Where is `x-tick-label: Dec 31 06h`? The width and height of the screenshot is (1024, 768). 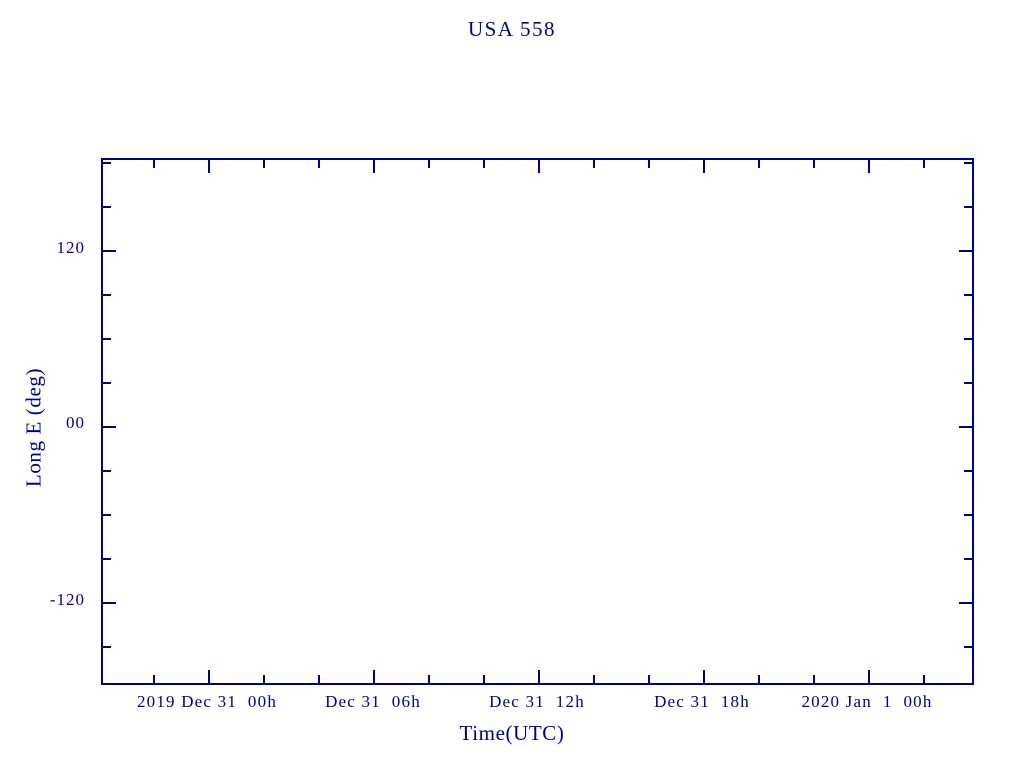 x-tick-label: Dec 31 06h is located at coordinates (373, 701).